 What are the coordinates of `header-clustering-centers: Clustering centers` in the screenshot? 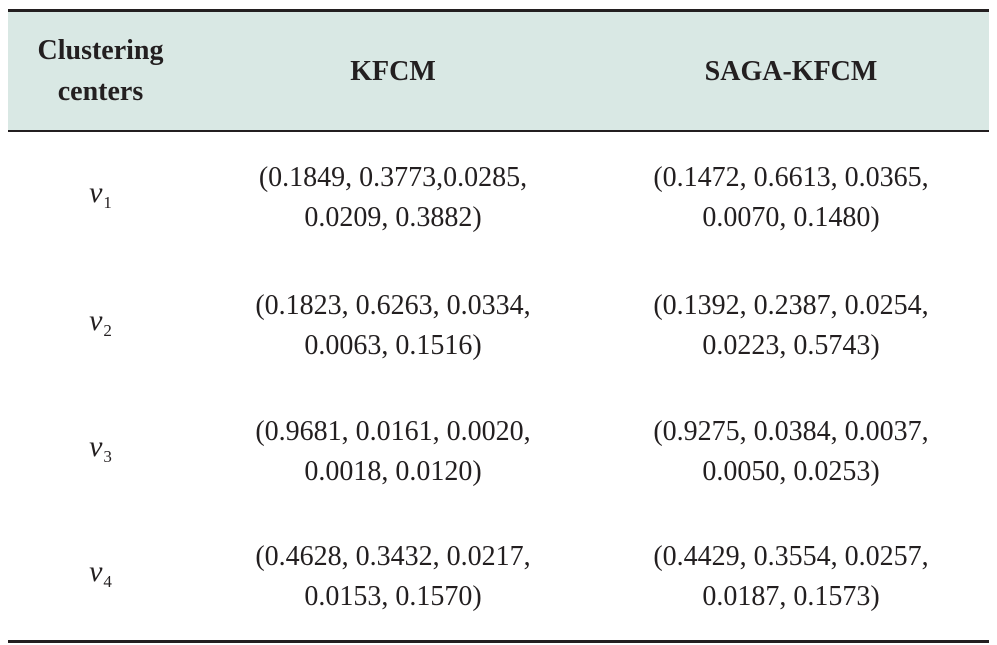 It's located at (100, 70).